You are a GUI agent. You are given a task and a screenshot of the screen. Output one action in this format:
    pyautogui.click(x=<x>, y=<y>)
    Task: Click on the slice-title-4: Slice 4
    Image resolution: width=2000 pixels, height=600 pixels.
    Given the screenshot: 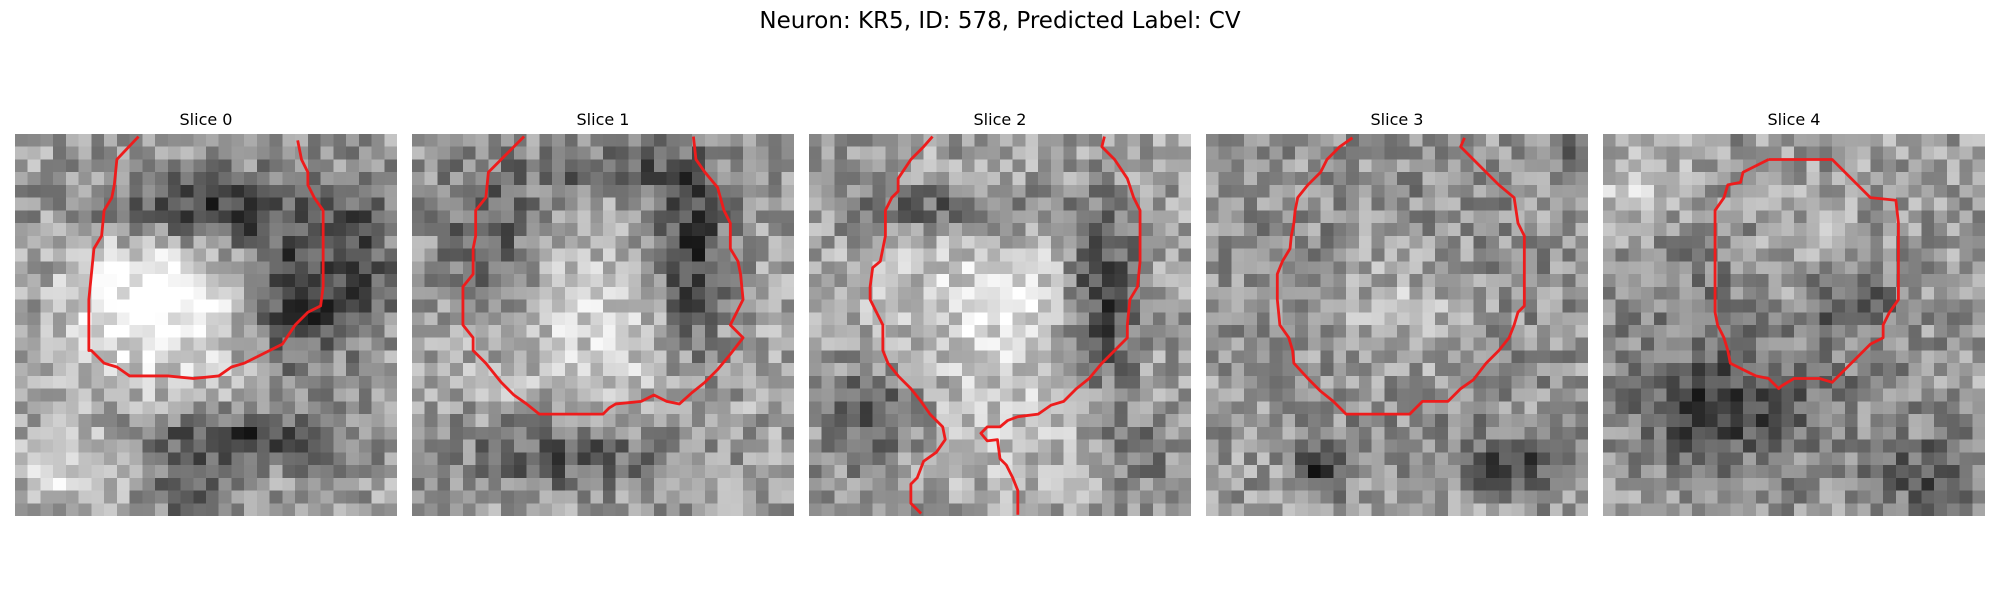 What is the action you would take?
    pyautogui.click(x=1794, y=119)
    